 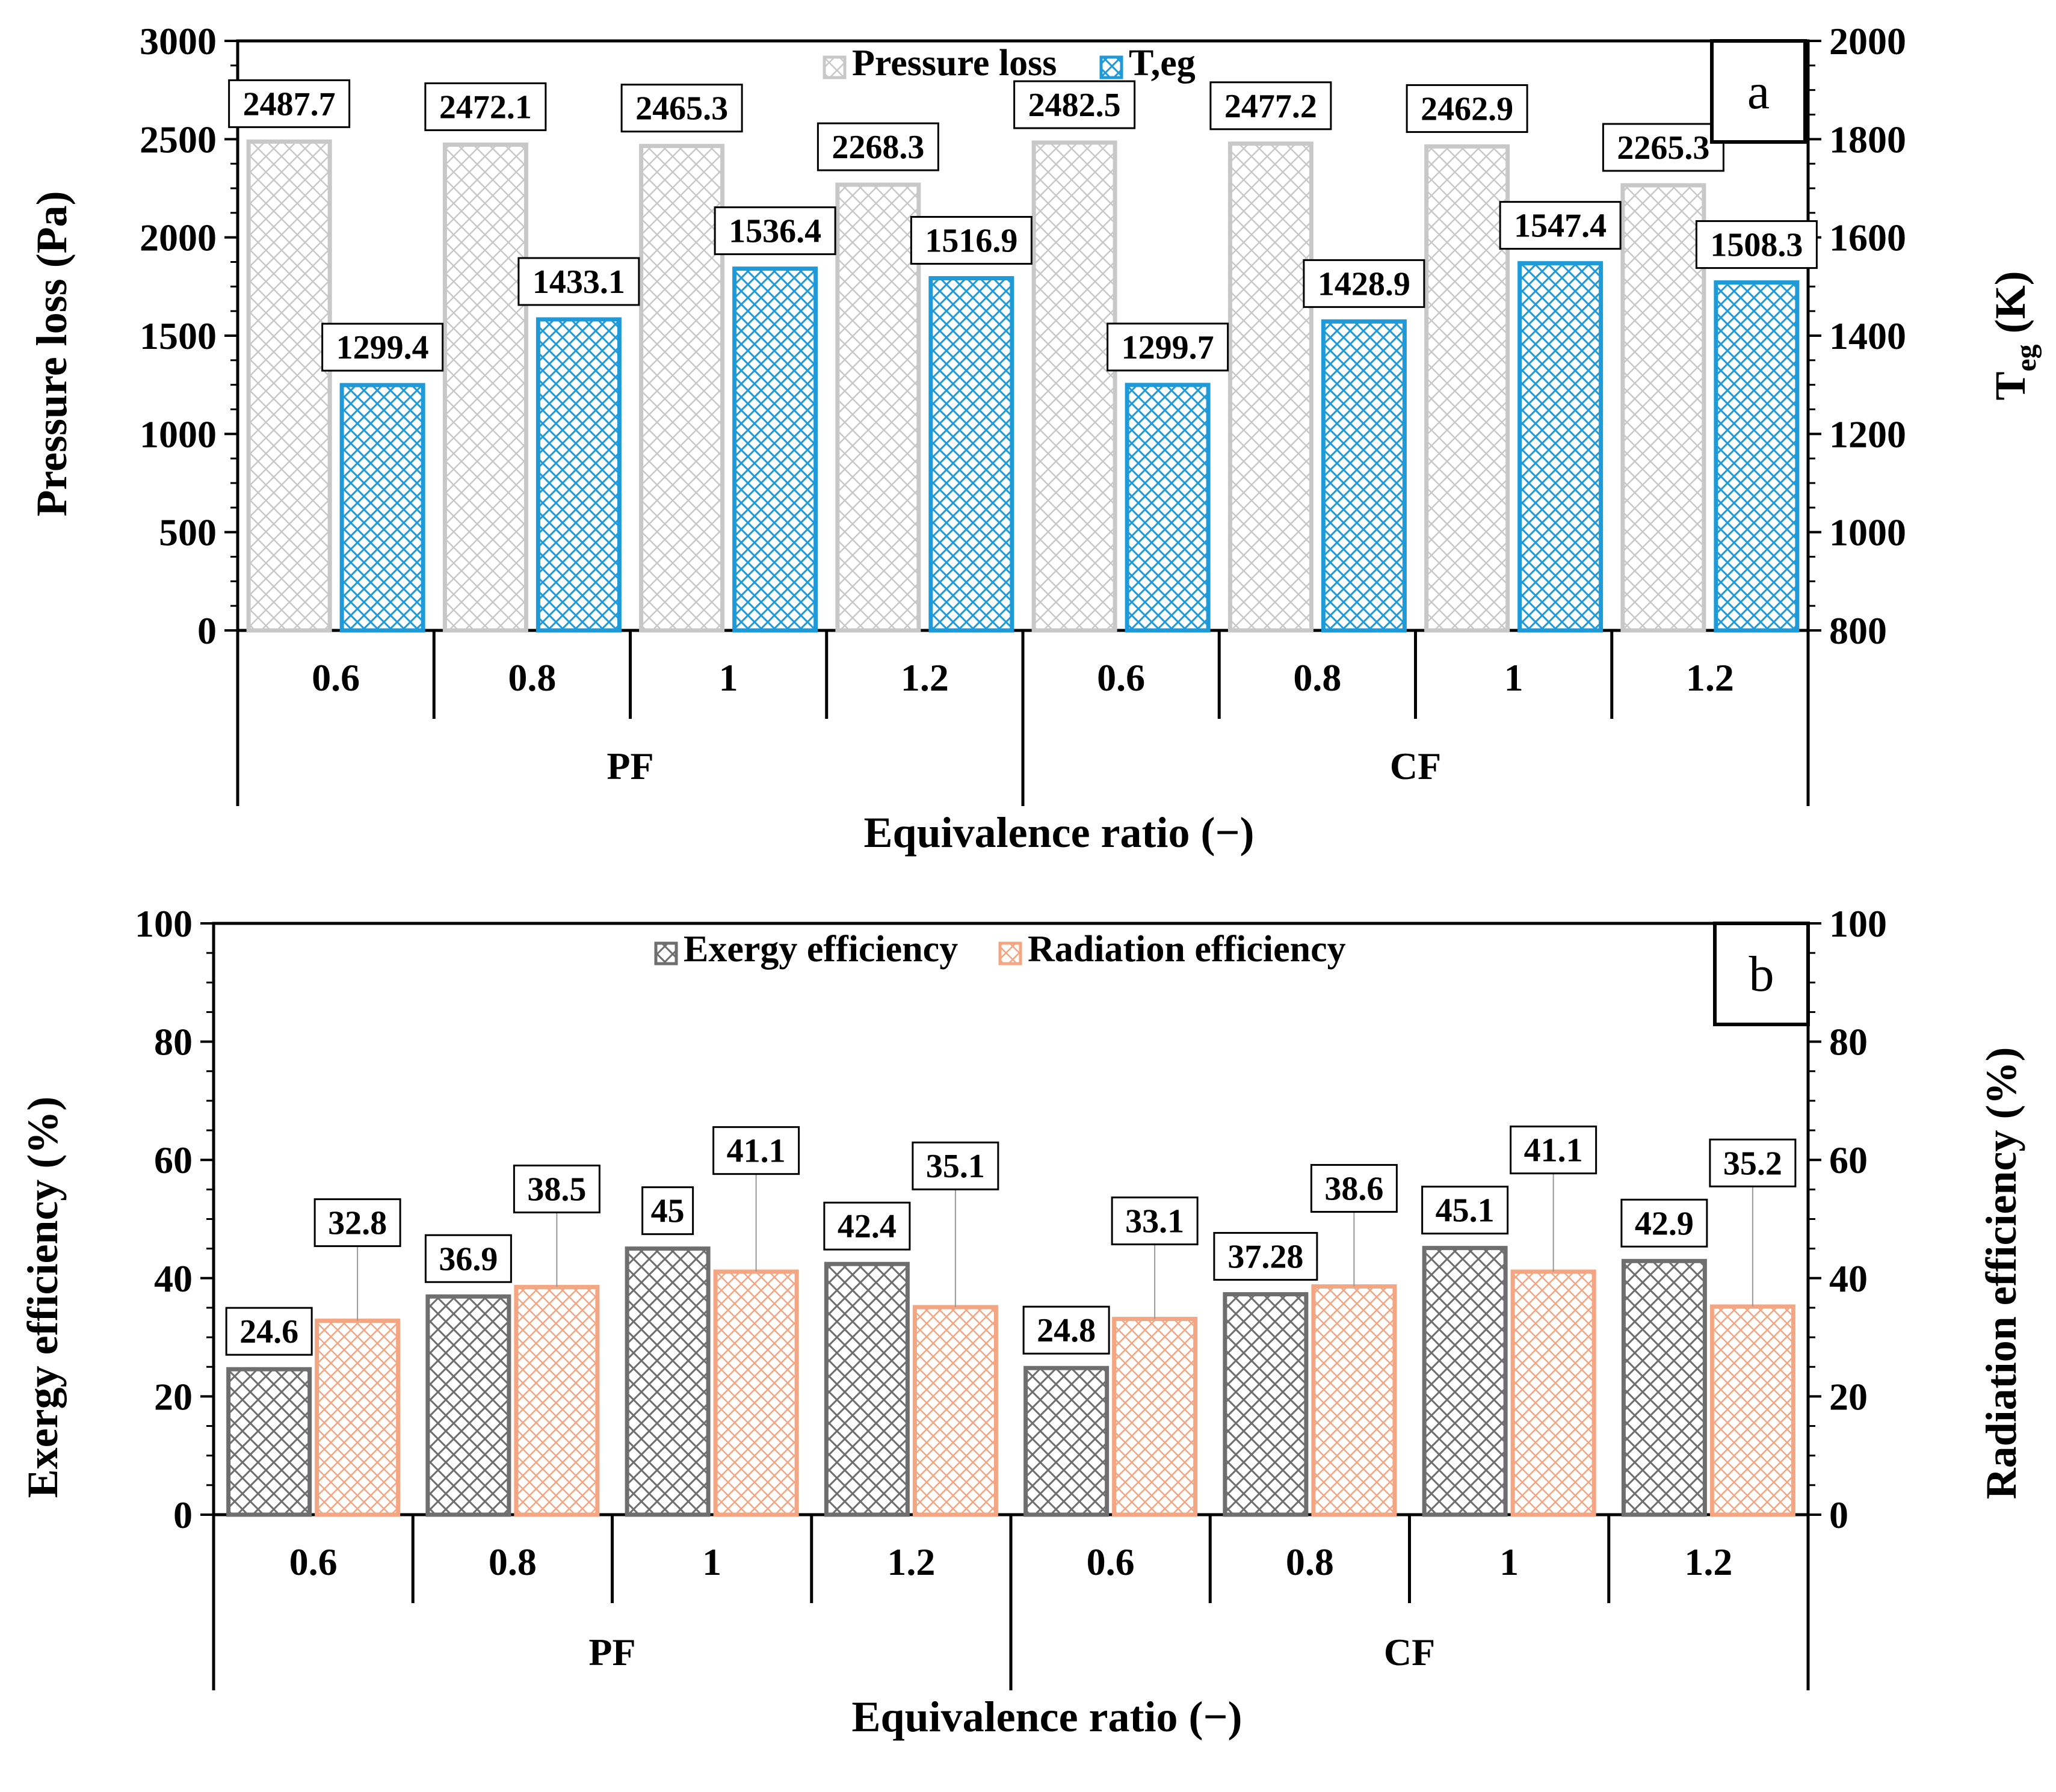 I want to click on legend-label: T,eg, so click(x=1162, y=63).